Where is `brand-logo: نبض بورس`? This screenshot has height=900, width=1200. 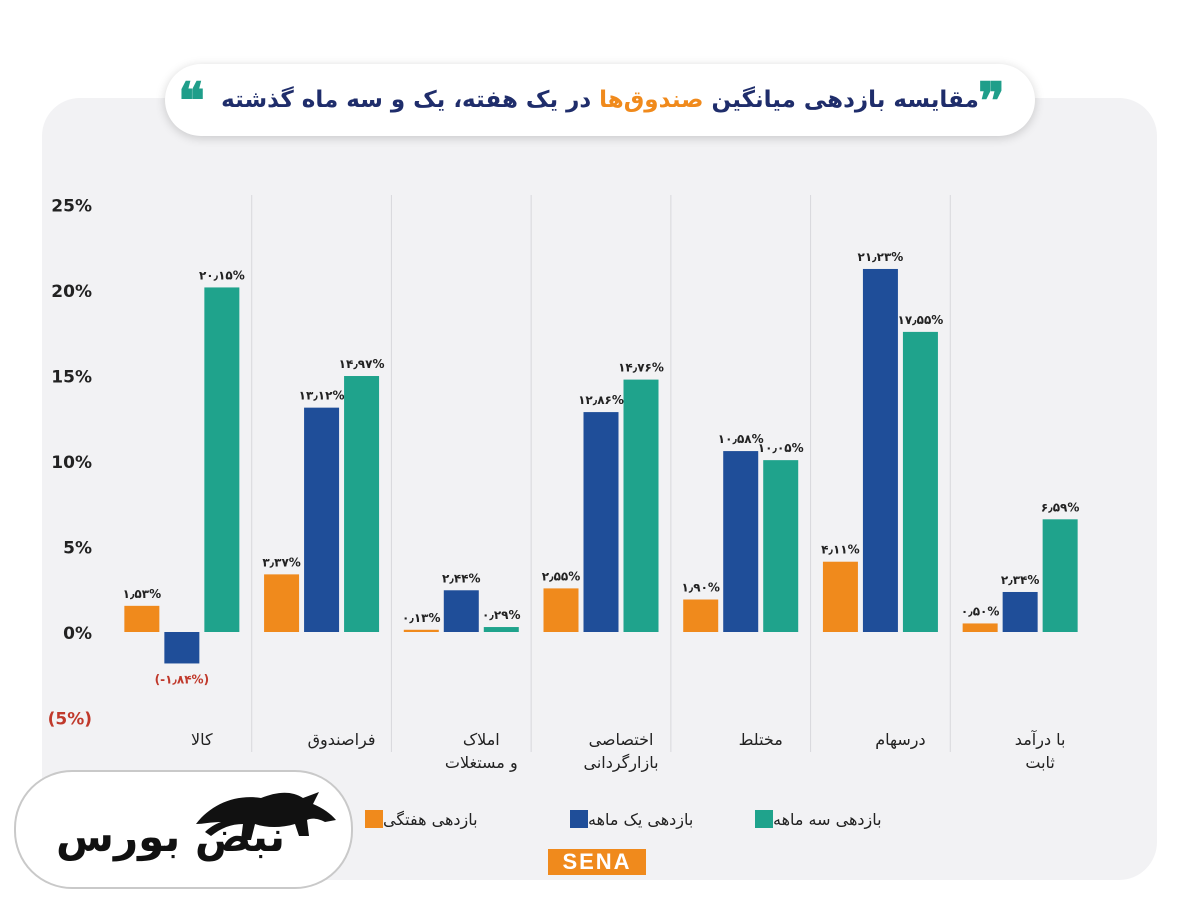 brand-logo: نبض بورس is located at coordinates (183, 829).